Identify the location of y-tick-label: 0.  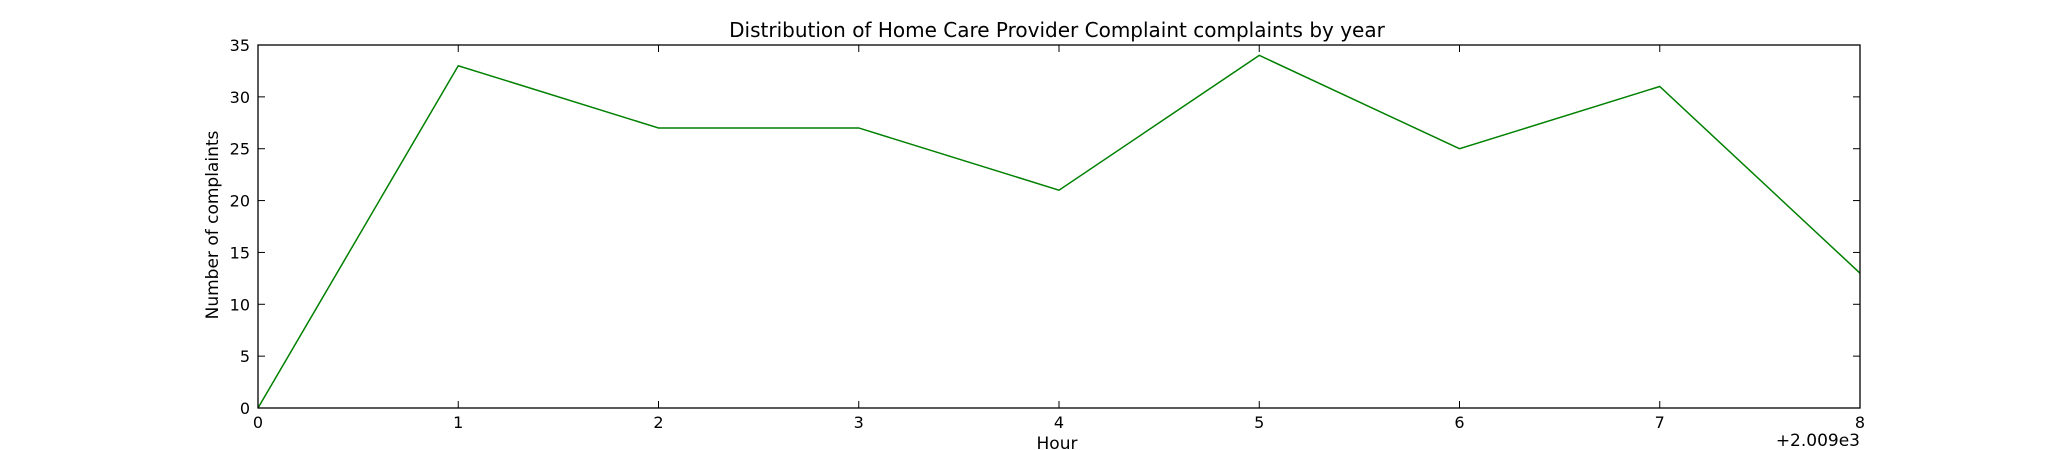
(245, 408).